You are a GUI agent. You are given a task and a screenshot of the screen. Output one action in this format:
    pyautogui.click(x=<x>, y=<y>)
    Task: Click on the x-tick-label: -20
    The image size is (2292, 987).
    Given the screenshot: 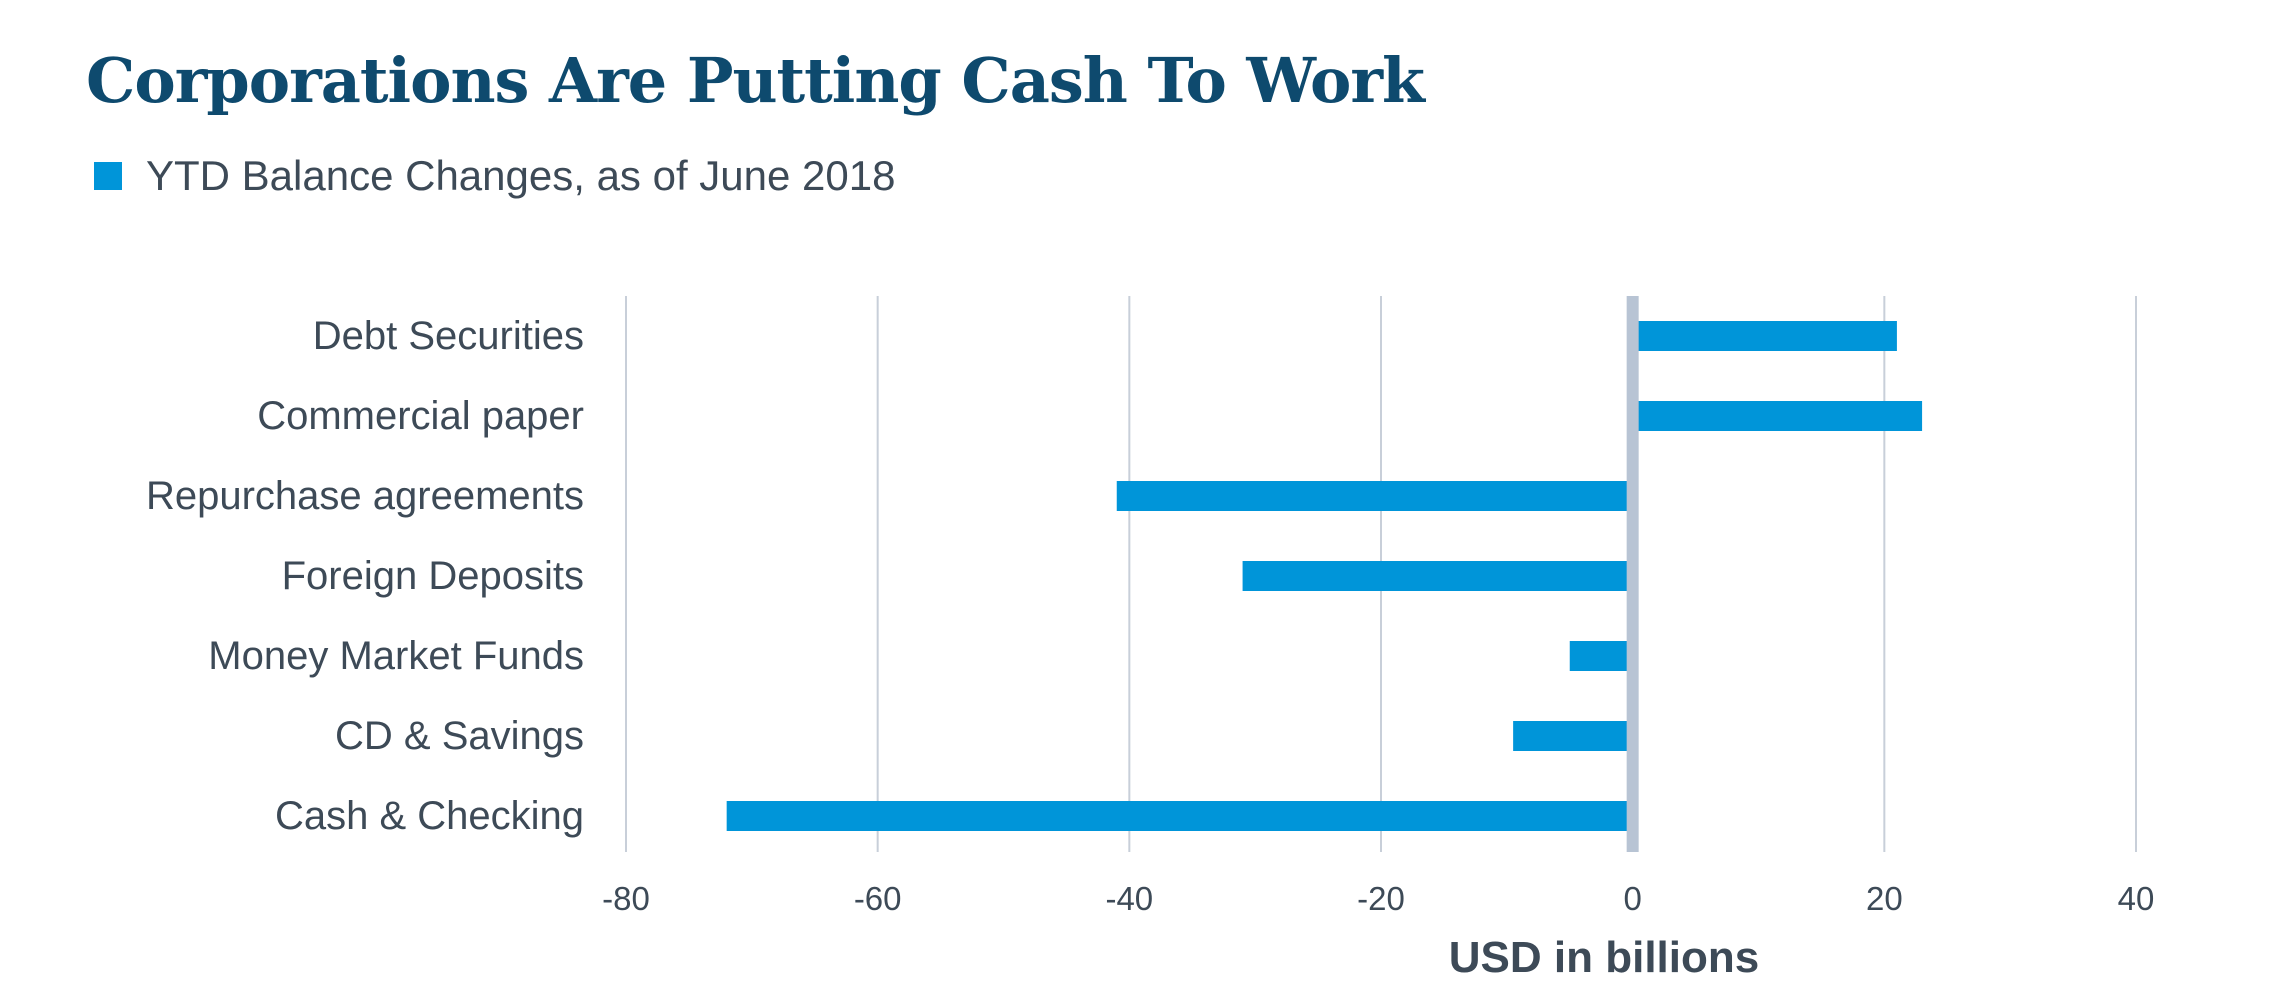 What is the action you would take?
    pyautogui.click(x=1381, y=898)
    